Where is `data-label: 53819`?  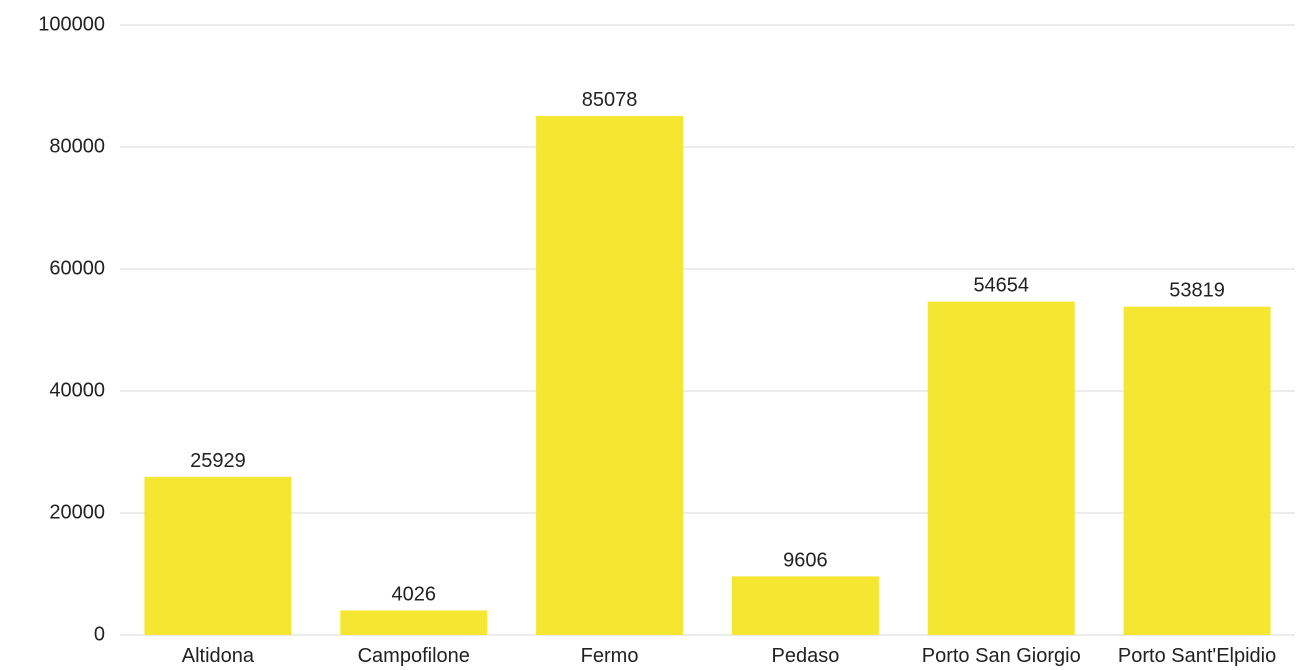
data-label: 53819 is located at coordinates (1197, 291).